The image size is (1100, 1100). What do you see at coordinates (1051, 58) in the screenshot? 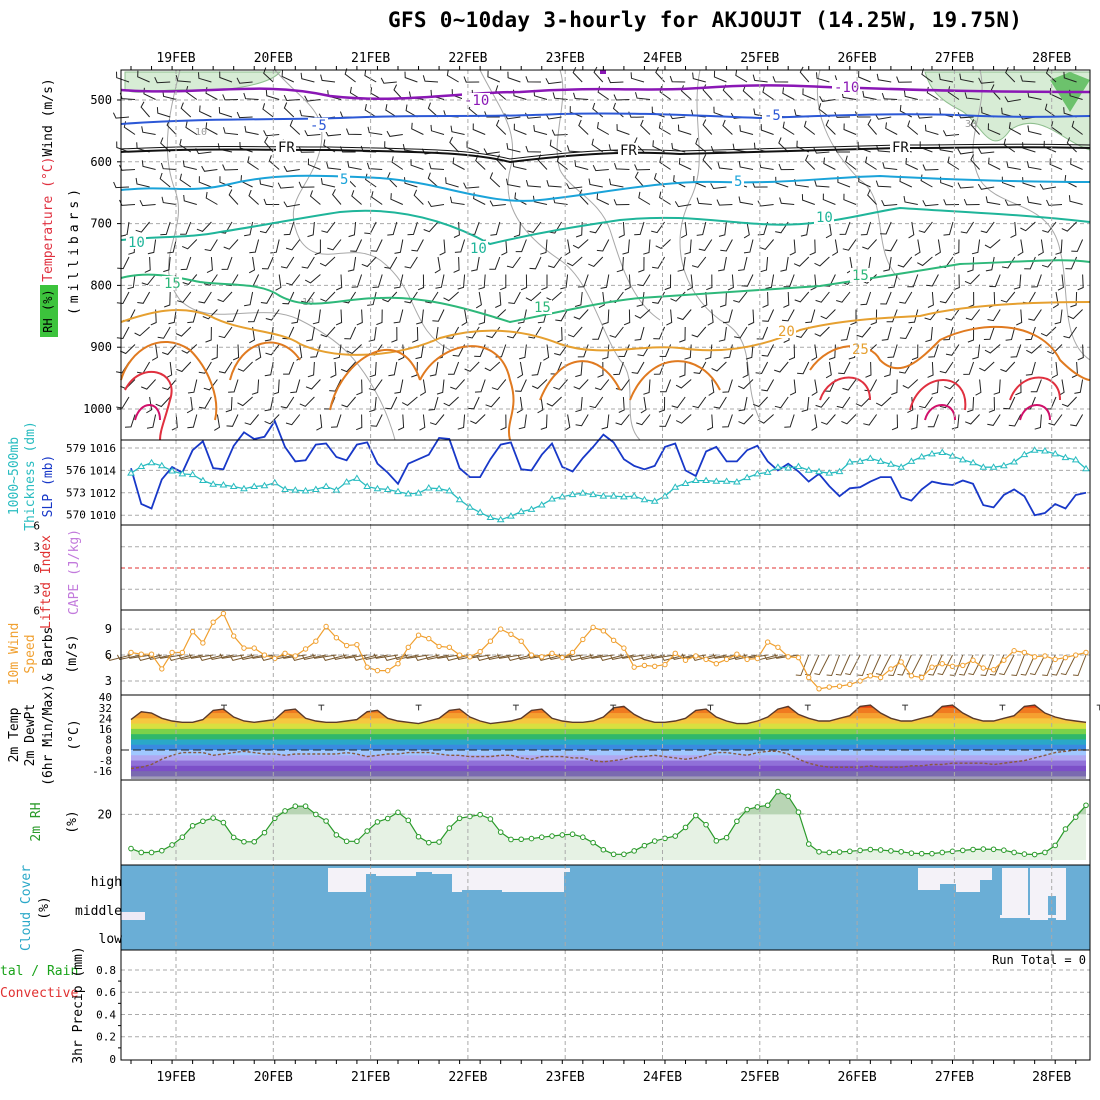
I see `date-label-top: 28FEB` at bounding box center [1051, 58].